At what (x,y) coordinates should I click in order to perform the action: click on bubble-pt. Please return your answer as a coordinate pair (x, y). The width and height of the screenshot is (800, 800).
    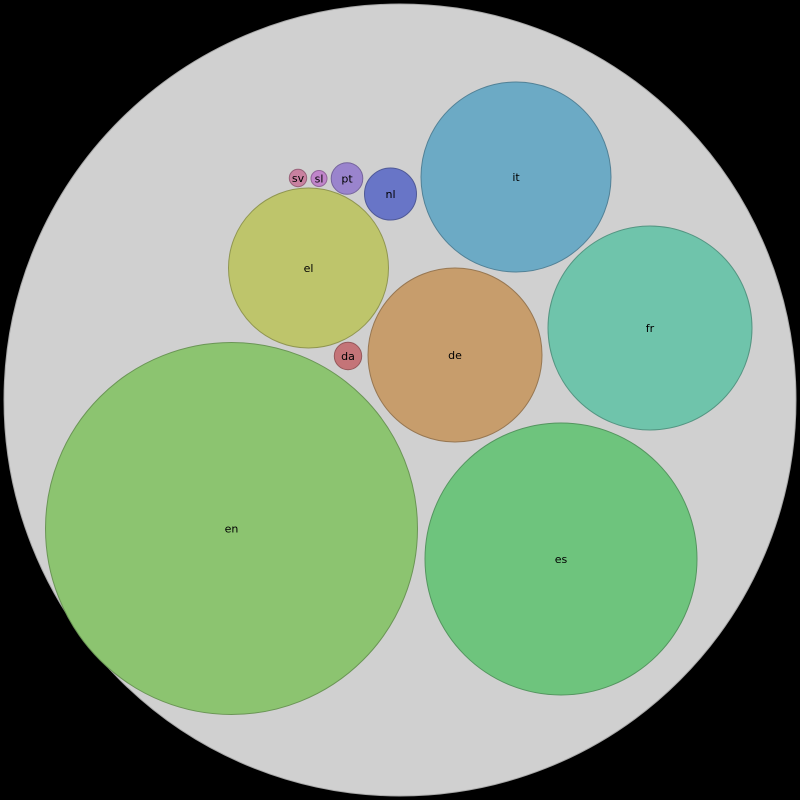
    Looking at the image, I should click on (347, 178).